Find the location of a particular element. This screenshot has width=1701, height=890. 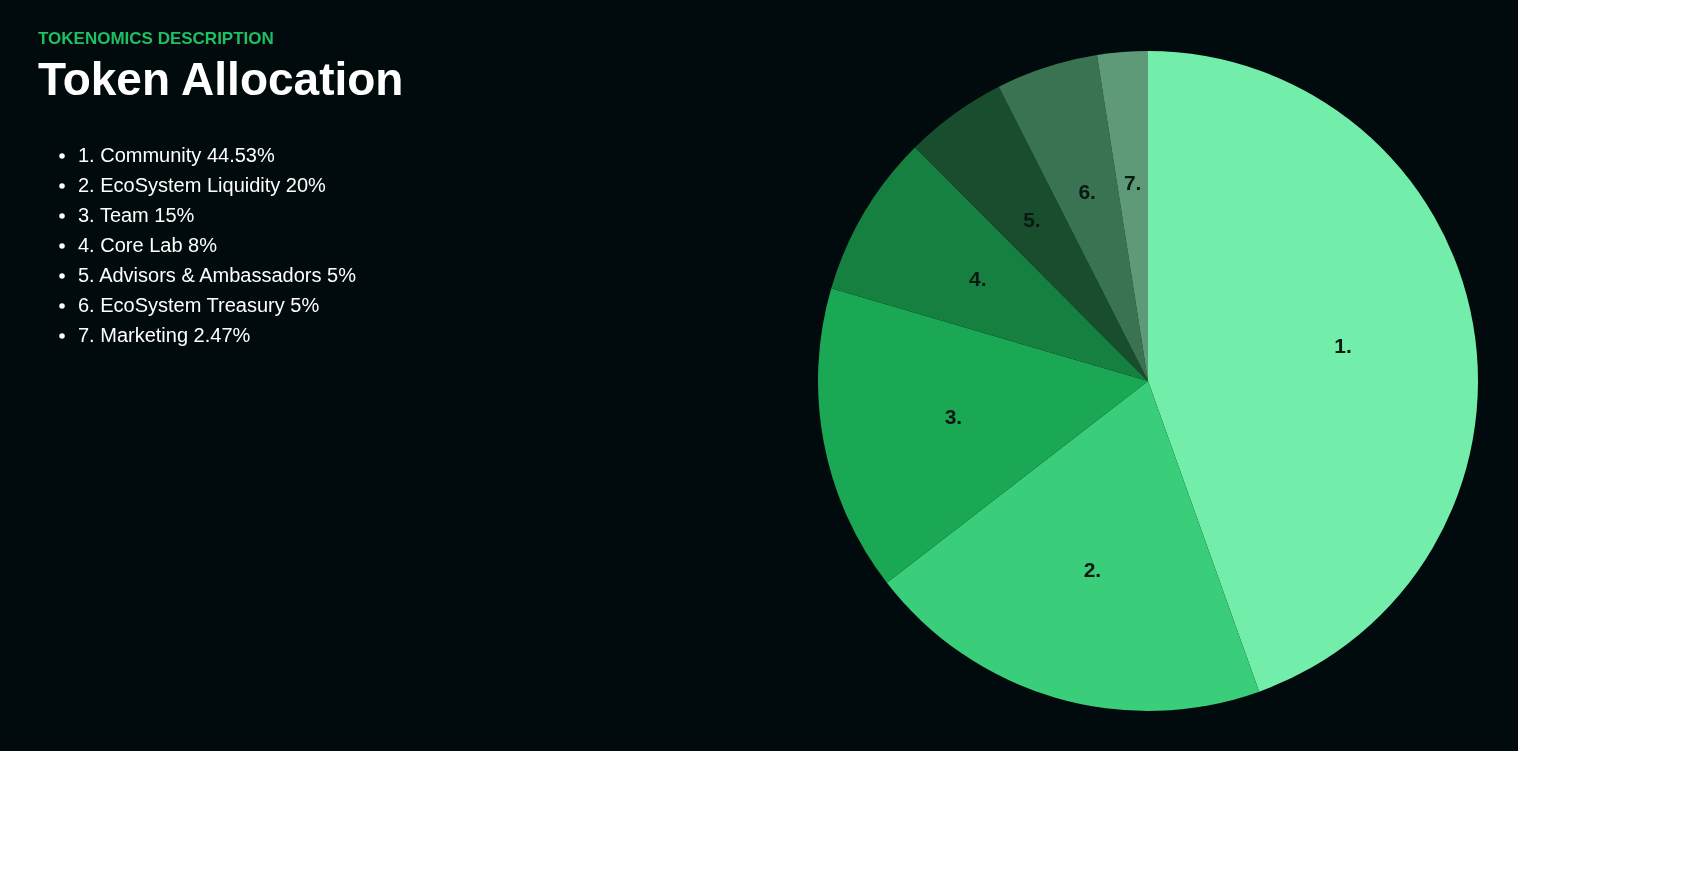

text: 4. Core Lab 8% is located at coordinates (148, 245).